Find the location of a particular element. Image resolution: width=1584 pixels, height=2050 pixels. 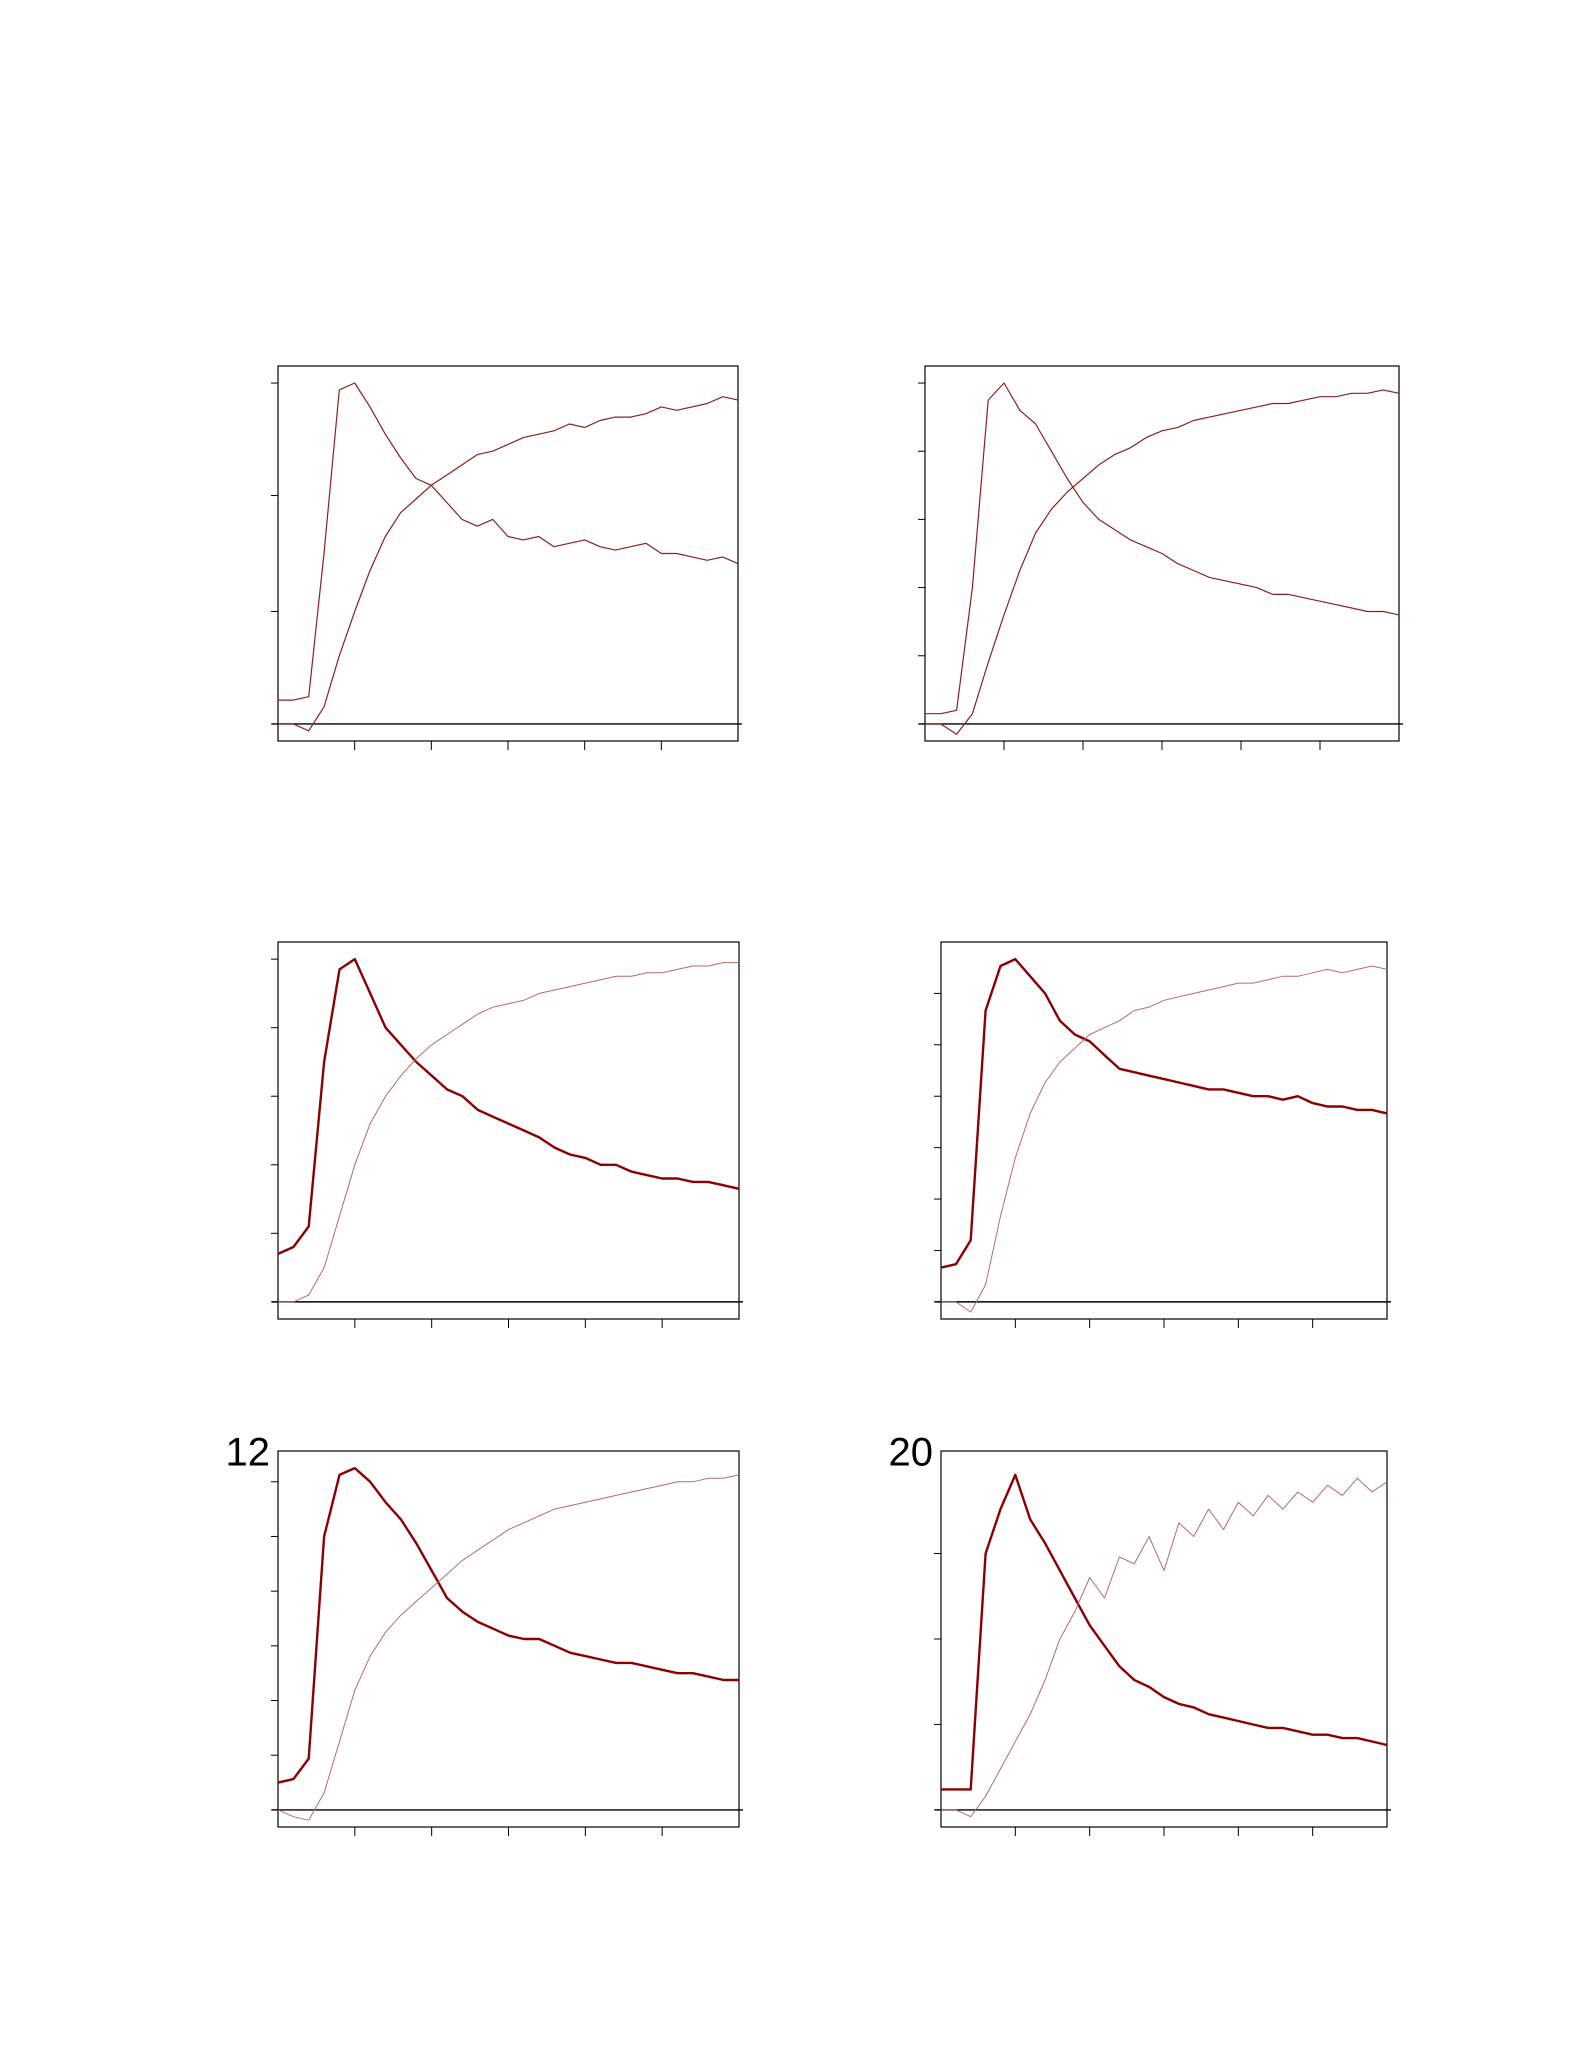

panel-label: 20 is located at coordinates (911, 1453).